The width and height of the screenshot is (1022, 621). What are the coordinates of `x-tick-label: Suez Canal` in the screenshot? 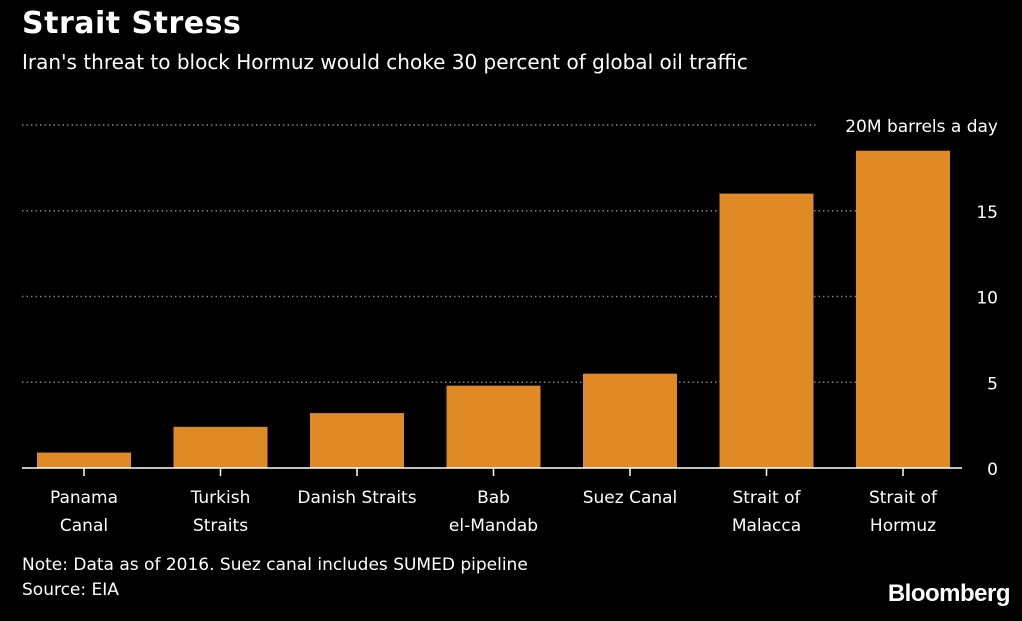 It's located at (630, 498).